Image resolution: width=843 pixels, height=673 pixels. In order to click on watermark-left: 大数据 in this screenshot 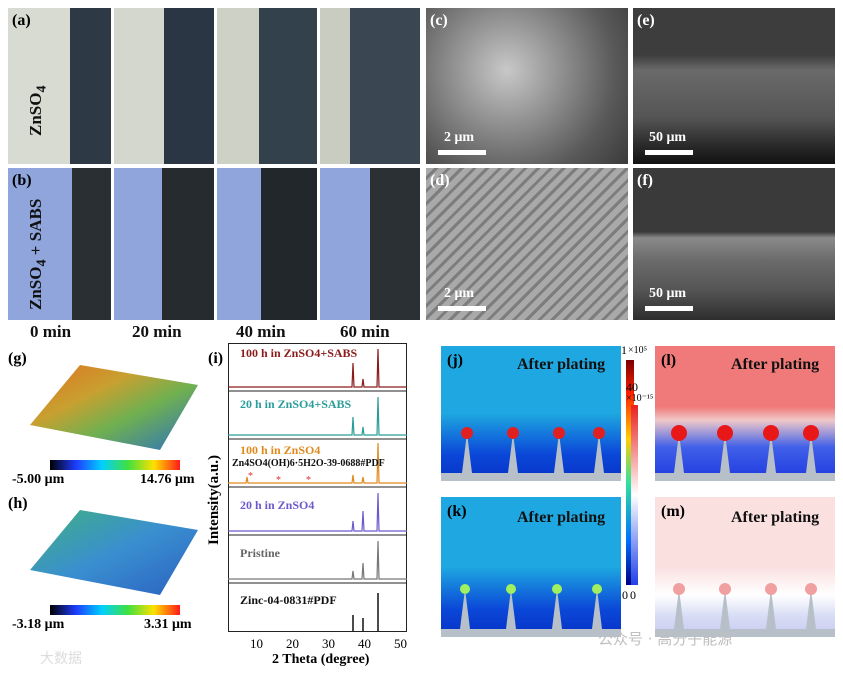, I will do `click(61, 659)`.